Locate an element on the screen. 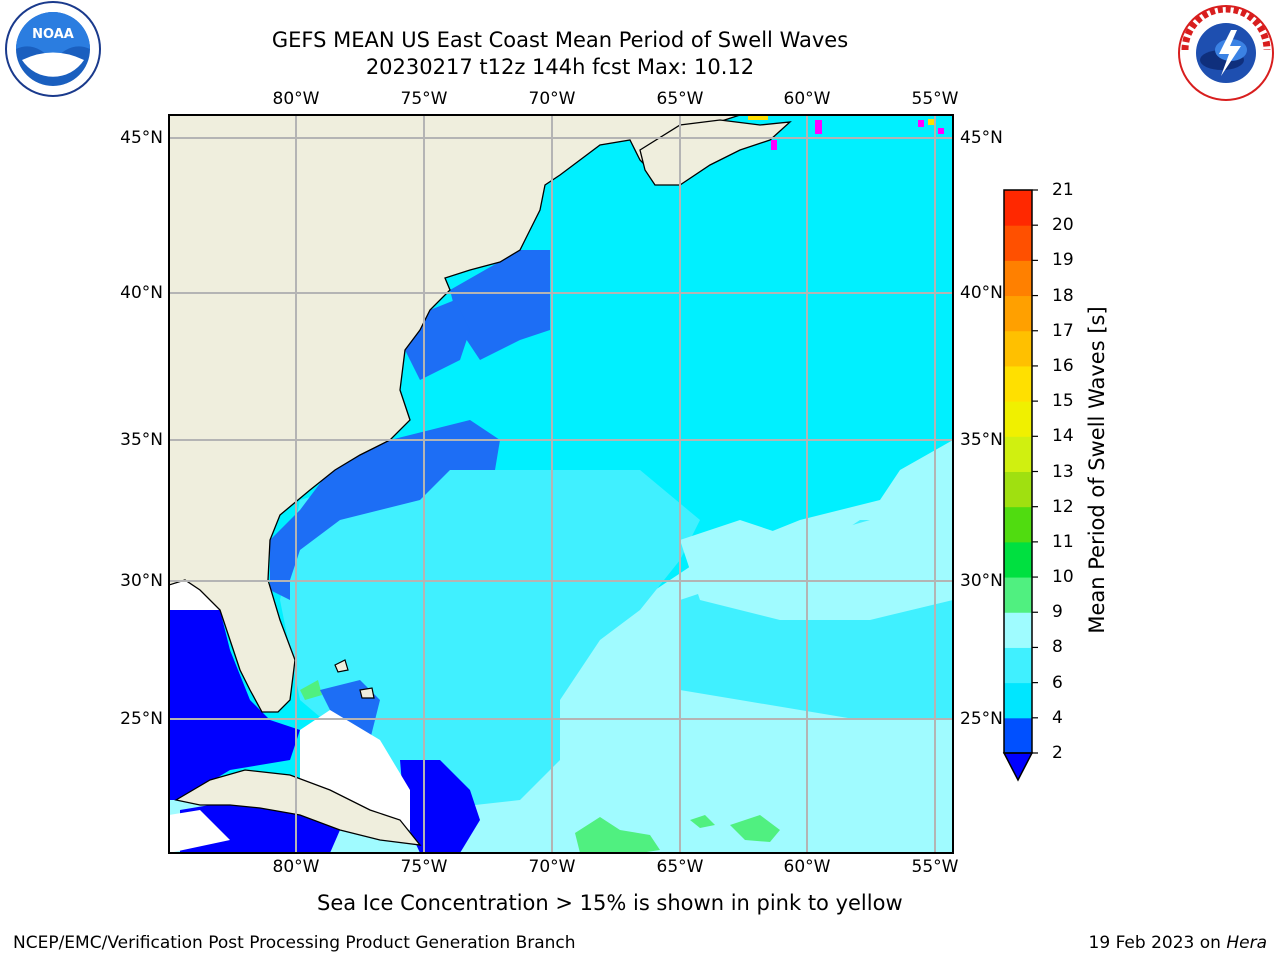  sea-ice-pixel is located at coordinates (774, 145).